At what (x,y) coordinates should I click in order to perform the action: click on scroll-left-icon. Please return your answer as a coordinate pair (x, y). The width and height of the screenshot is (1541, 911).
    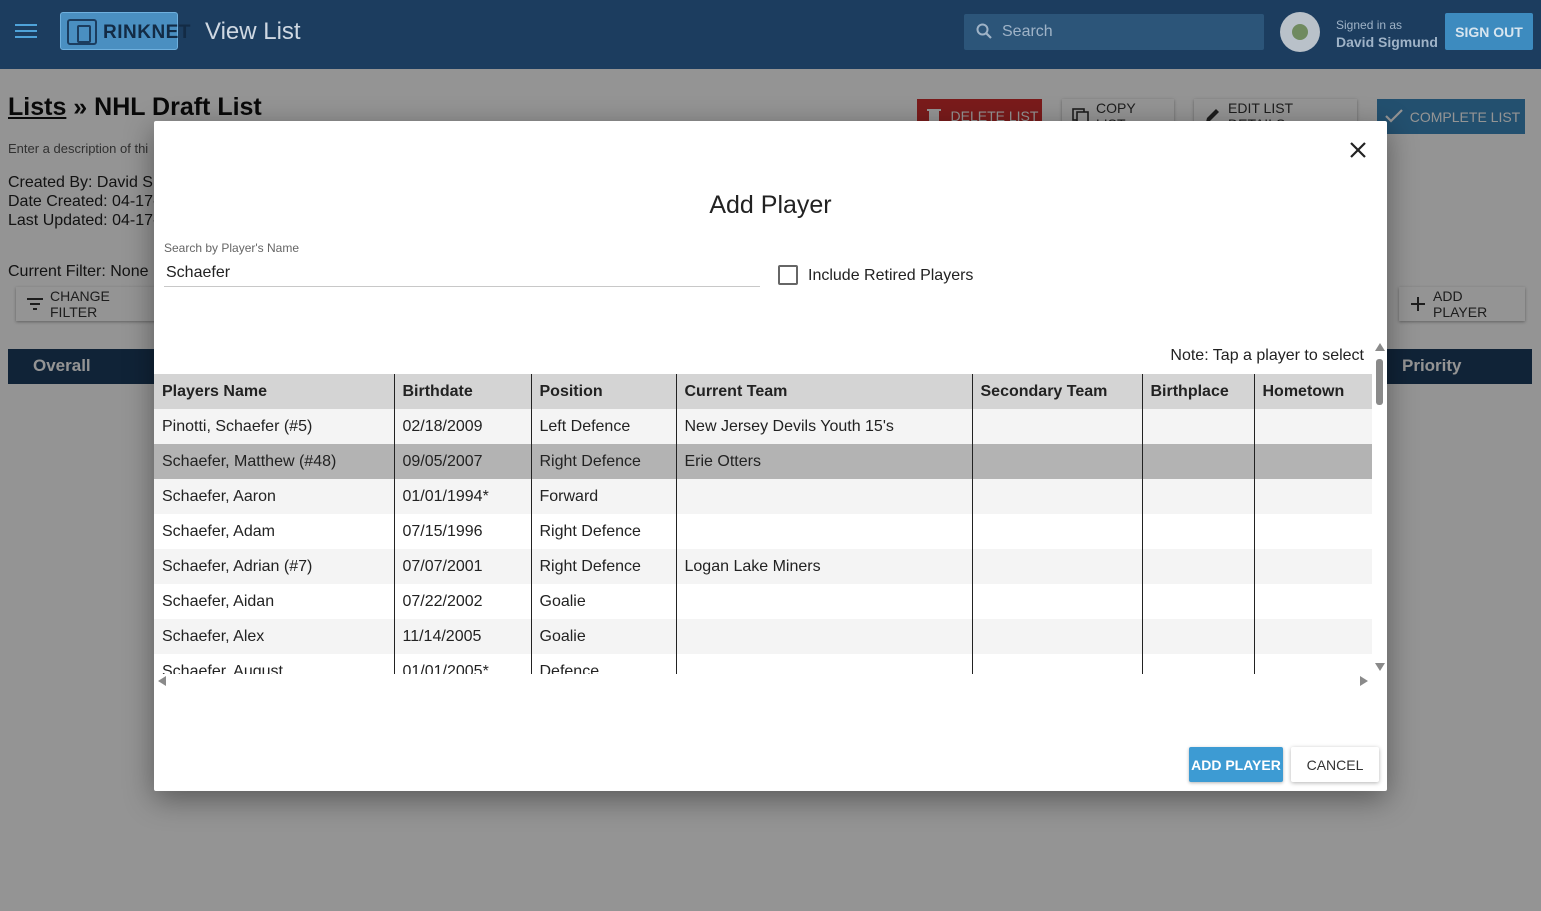
    Looking at the image, I should click on (162, 681).